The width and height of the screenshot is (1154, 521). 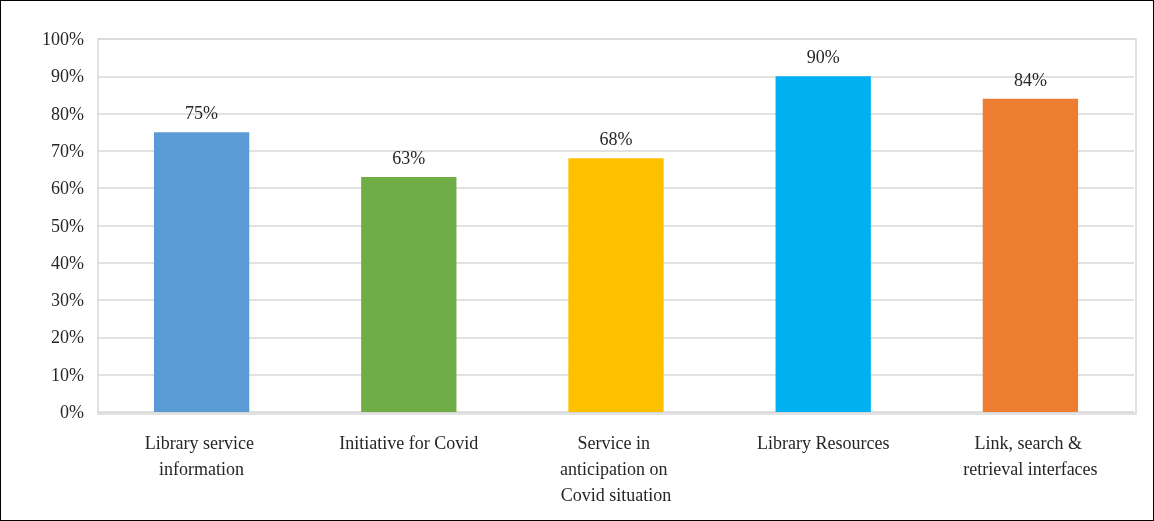 I want to click on x-tick-label: Link, search & retrieval interfaces, so click(x=1030, y=456).